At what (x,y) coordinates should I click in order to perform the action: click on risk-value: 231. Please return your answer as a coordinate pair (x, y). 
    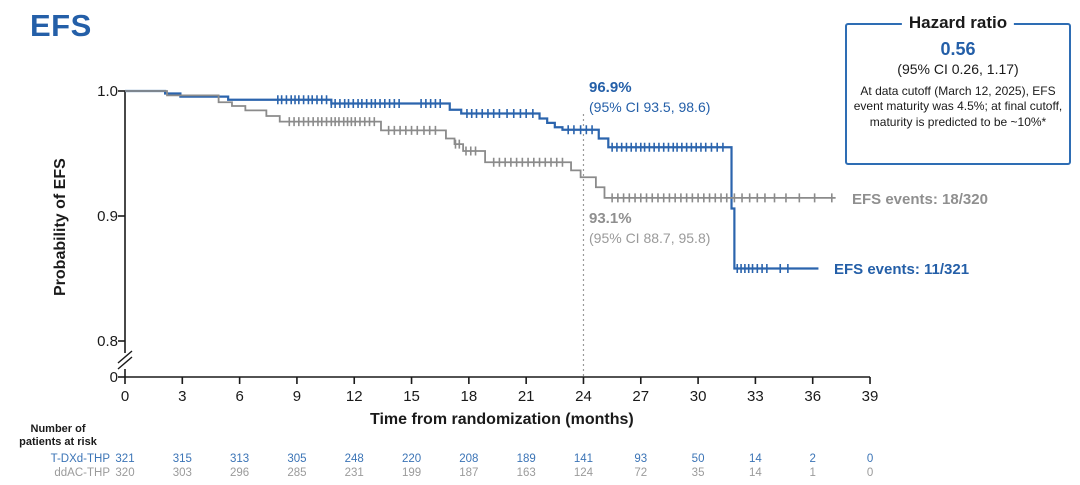
    Looking at the image, I should click on (354, 473).